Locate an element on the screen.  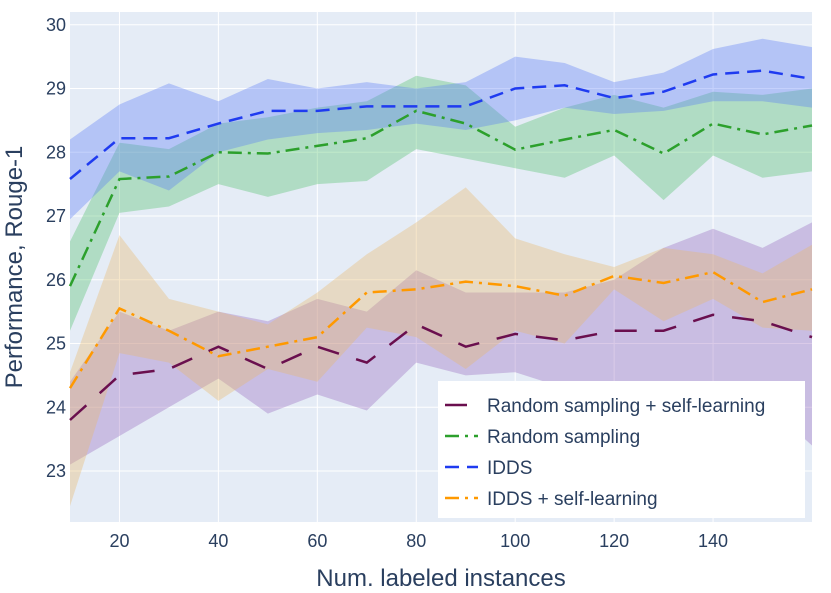
y-tick-label: 27 is located at coordinates (56, 216).